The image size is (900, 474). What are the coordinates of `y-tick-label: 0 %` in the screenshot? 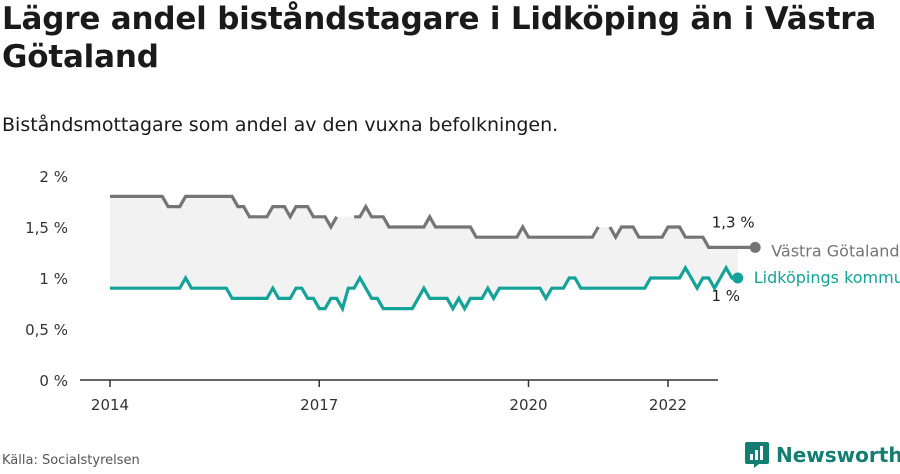 It's located at (53, 381).